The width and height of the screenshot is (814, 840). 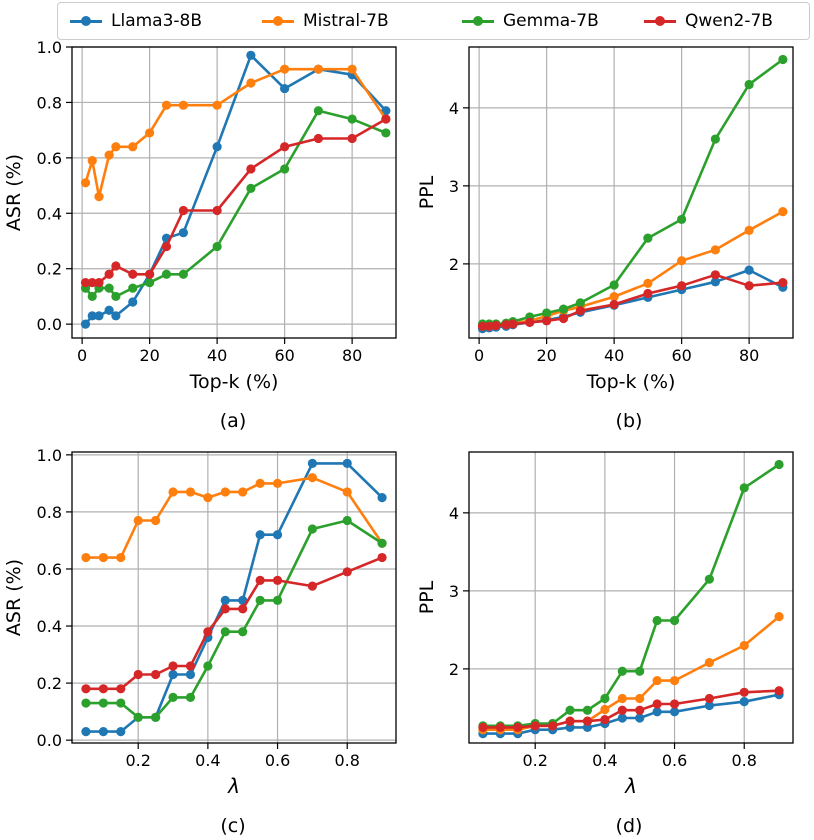 I want to click on legend-label: Mistral-7B, so click(x=346, y=21).